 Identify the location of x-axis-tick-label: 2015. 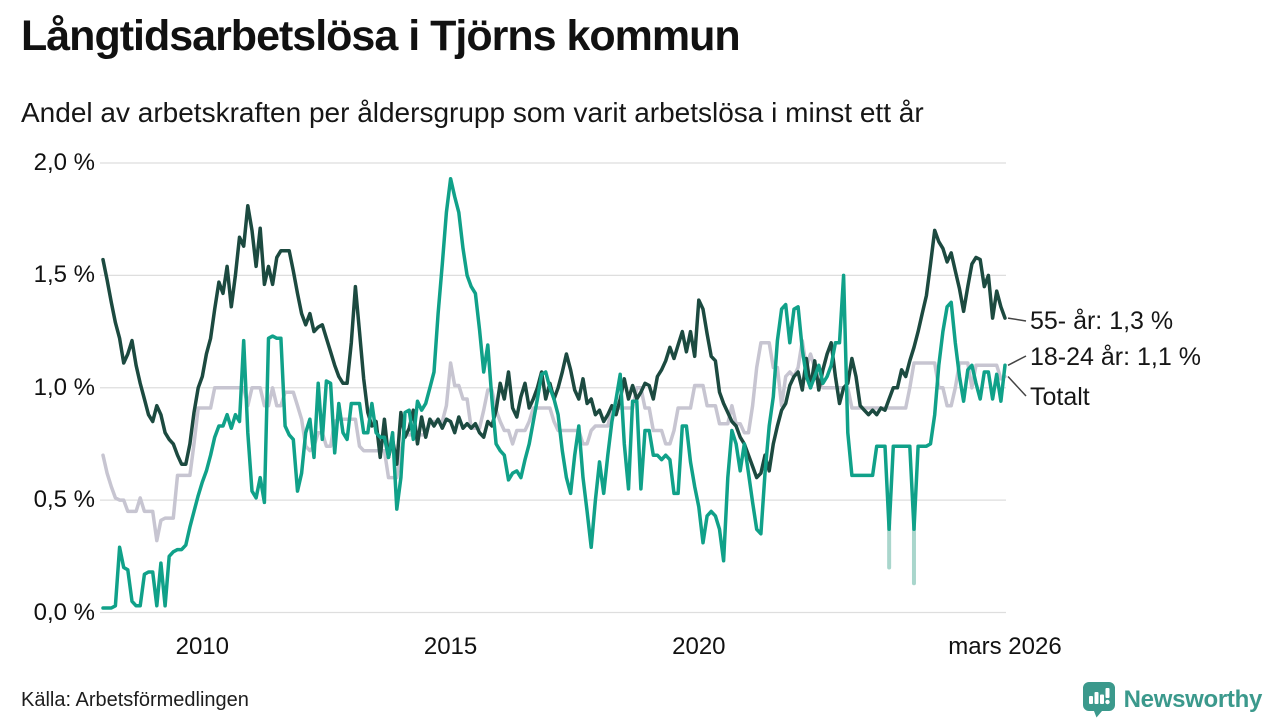
(450, 646).